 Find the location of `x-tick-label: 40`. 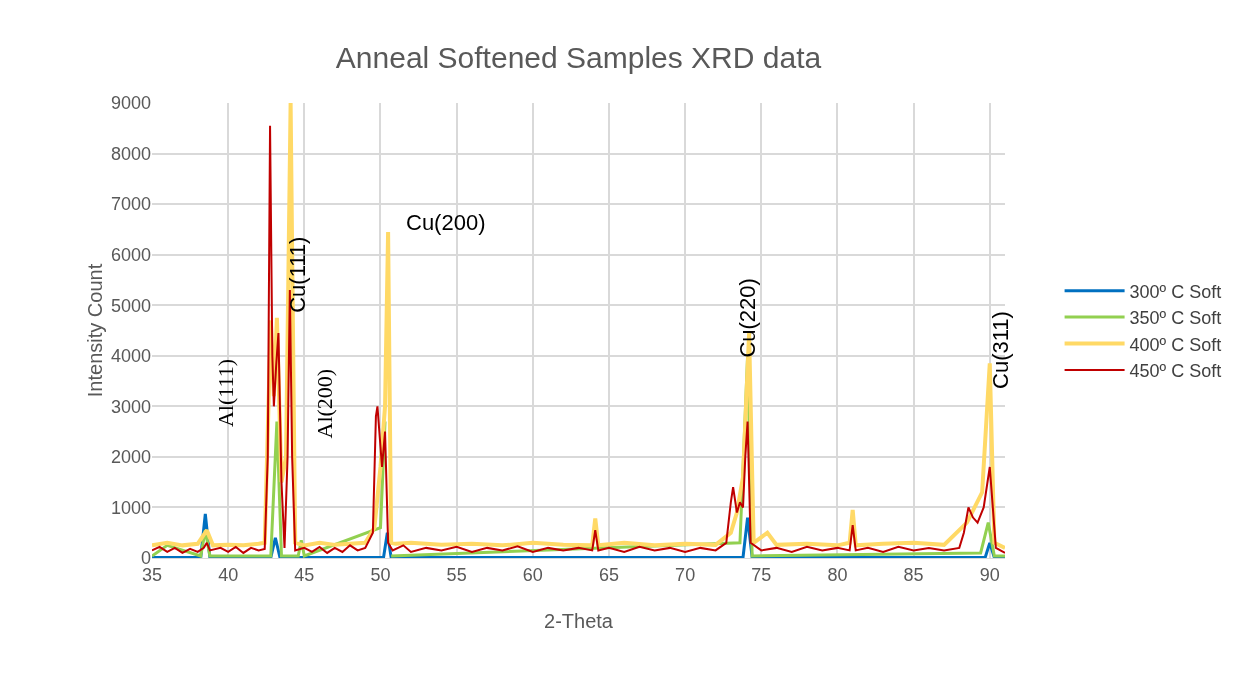

x-tick-label: 40 is located at coordinates (228, 574).